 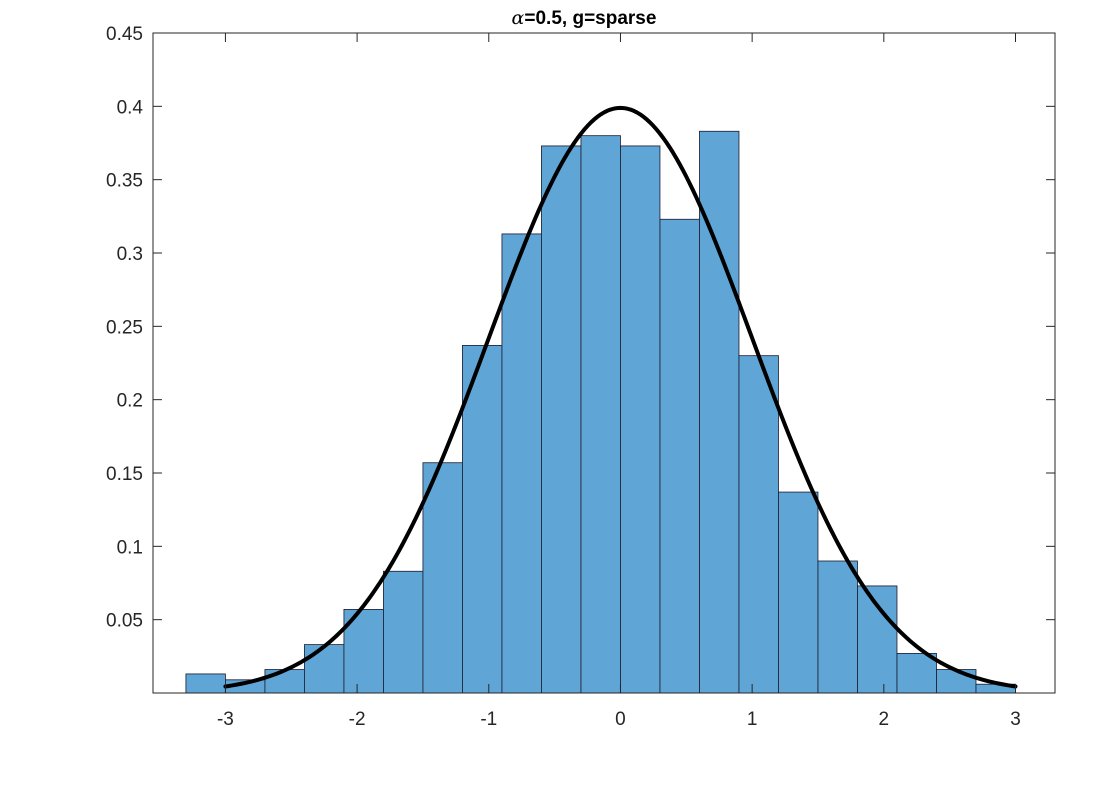 I want to click on chart-title-symbol: α, so click(x=518, y=18).